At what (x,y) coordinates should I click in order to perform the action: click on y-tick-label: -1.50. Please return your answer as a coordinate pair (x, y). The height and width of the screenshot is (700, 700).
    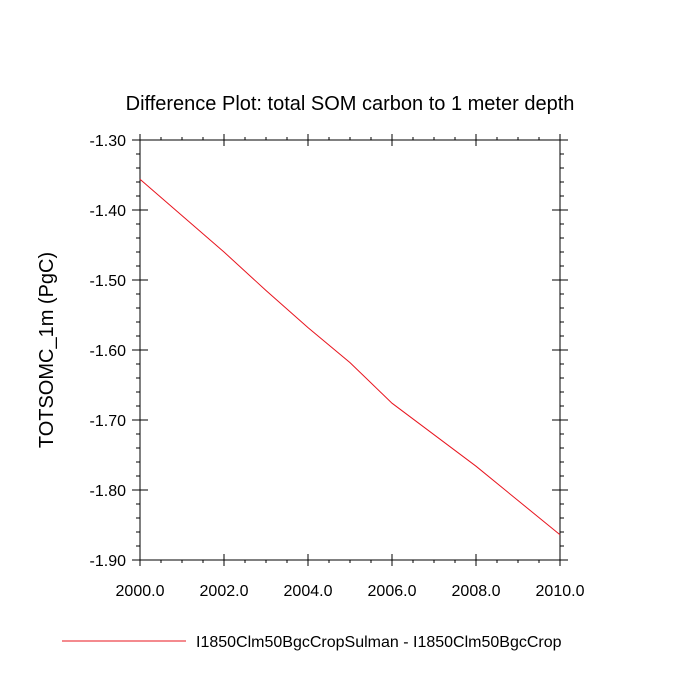
    Looking at the image, I should click on (108, 281).